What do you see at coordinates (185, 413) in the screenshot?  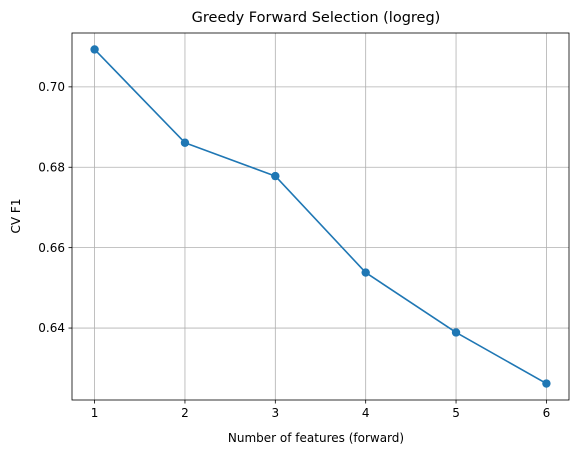 I see `x-tick-label: 2` at bounding box center [185, 413].